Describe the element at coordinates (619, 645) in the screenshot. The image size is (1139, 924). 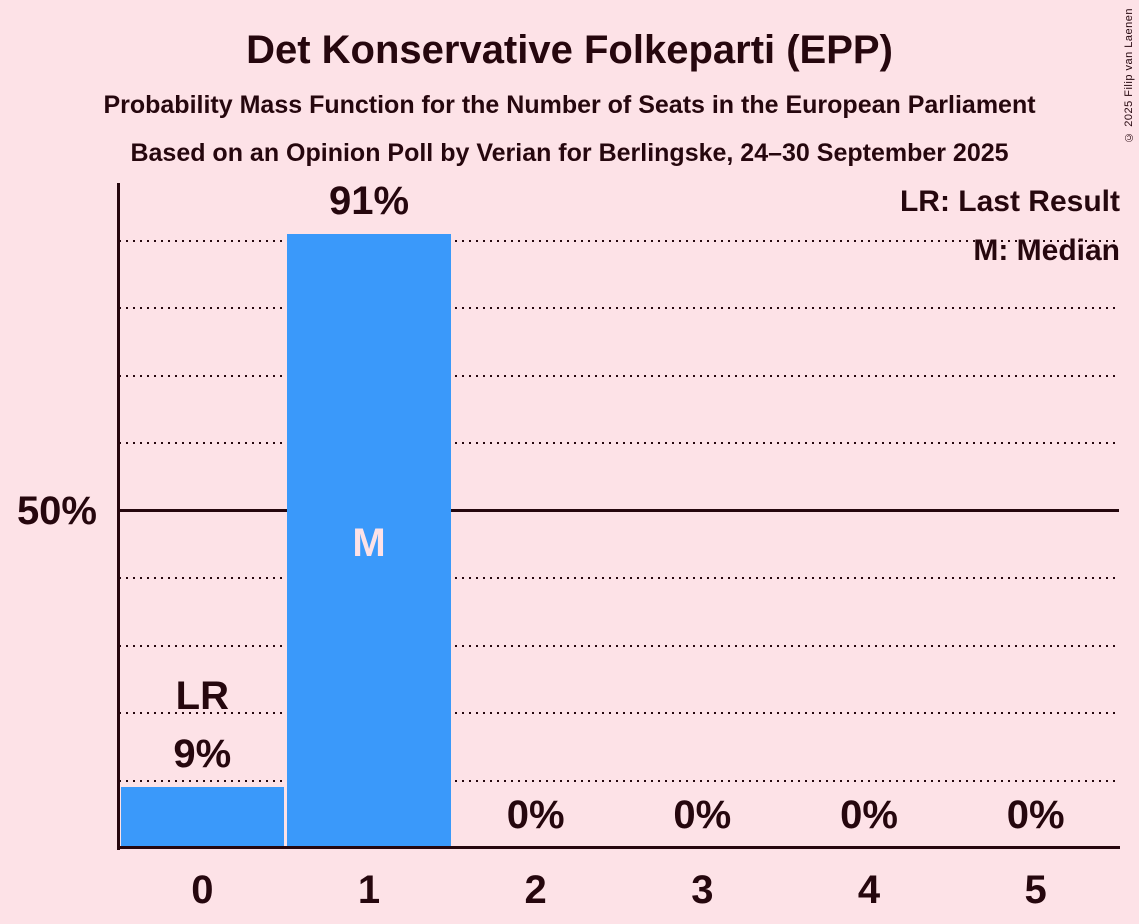
I see `gridline-30pct` at that location.